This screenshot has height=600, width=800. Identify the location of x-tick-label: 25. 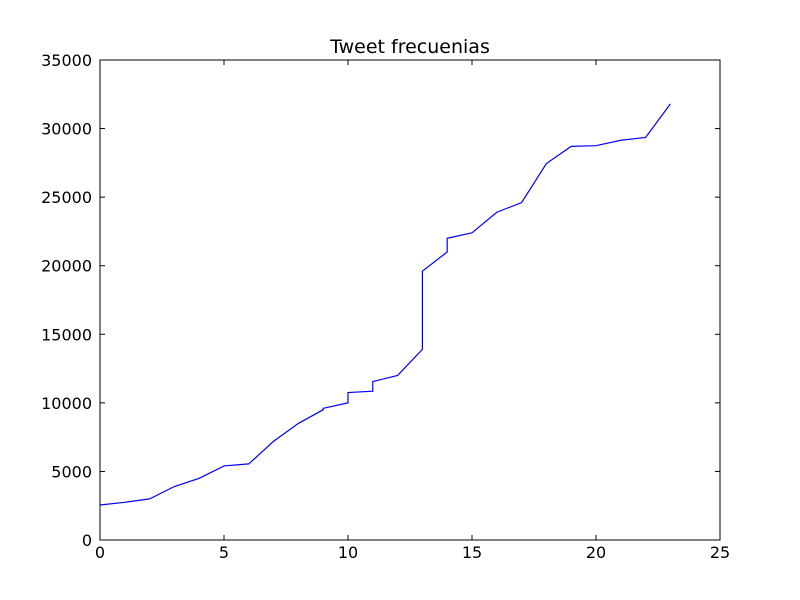
(720, 552).